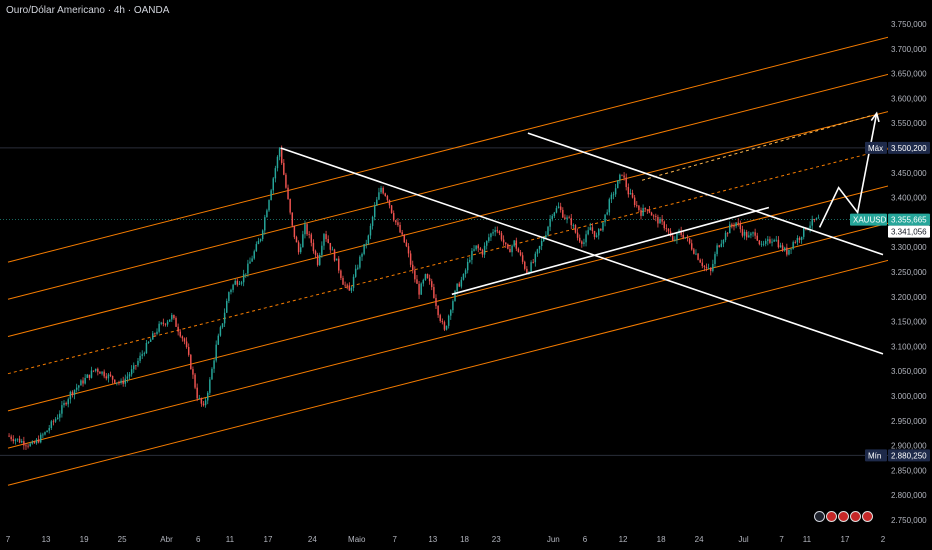 The image size is (932, 550). What do you see at coordinates (909, 198) in the screenshot?
I see `y-axis-tick-label: 3.400,000` at bounding box center [909, 198].